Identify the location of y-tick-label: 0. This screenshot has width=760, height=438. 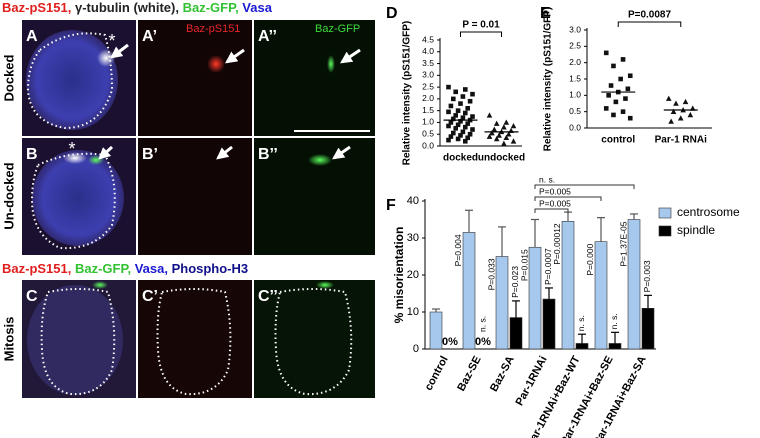
(416, 349).